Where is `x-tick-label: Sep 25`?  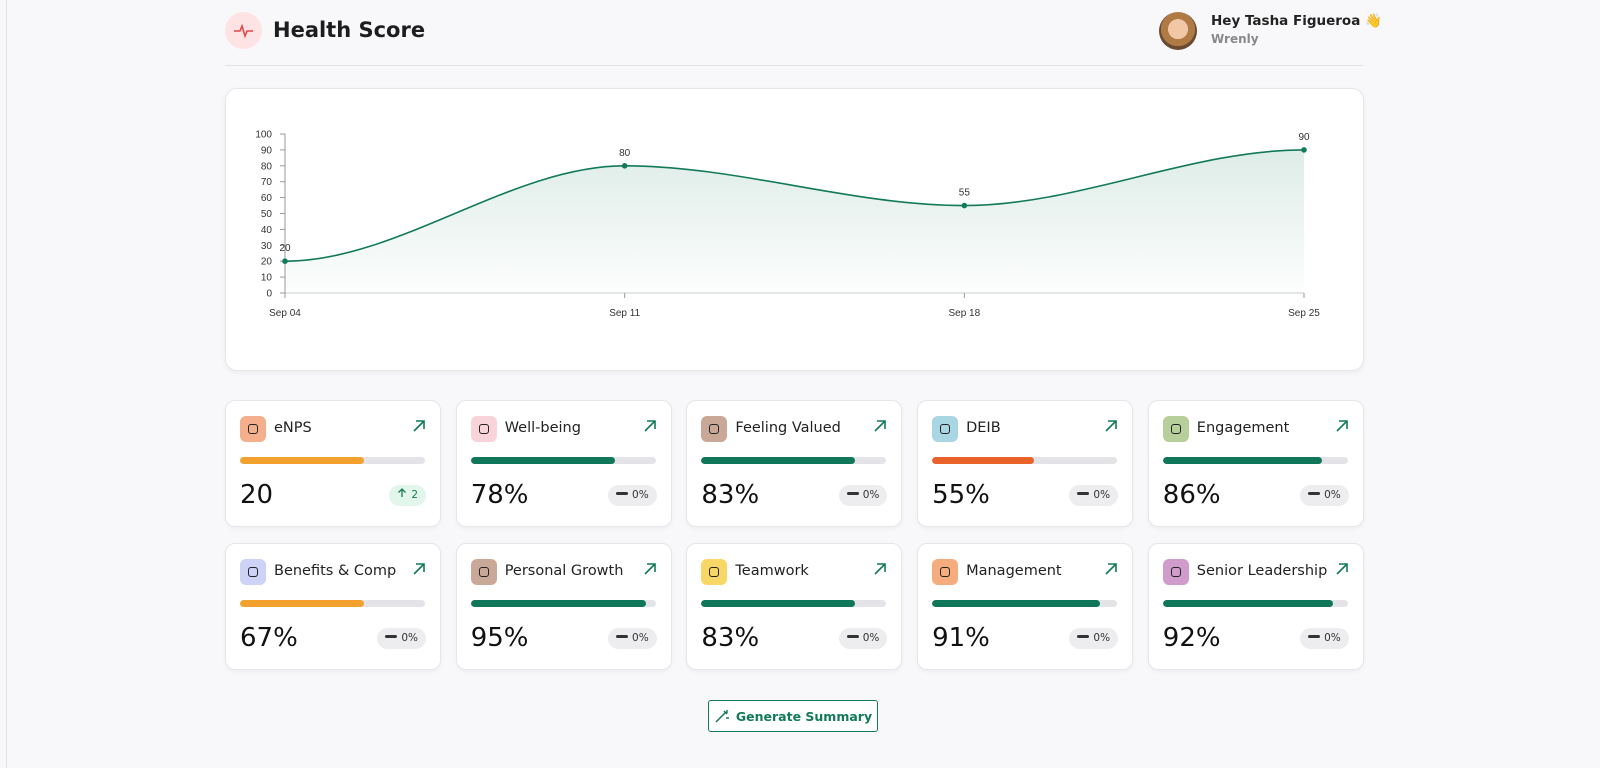 x-tick-label: Sep 25 is located at coordinates (1304, 313).